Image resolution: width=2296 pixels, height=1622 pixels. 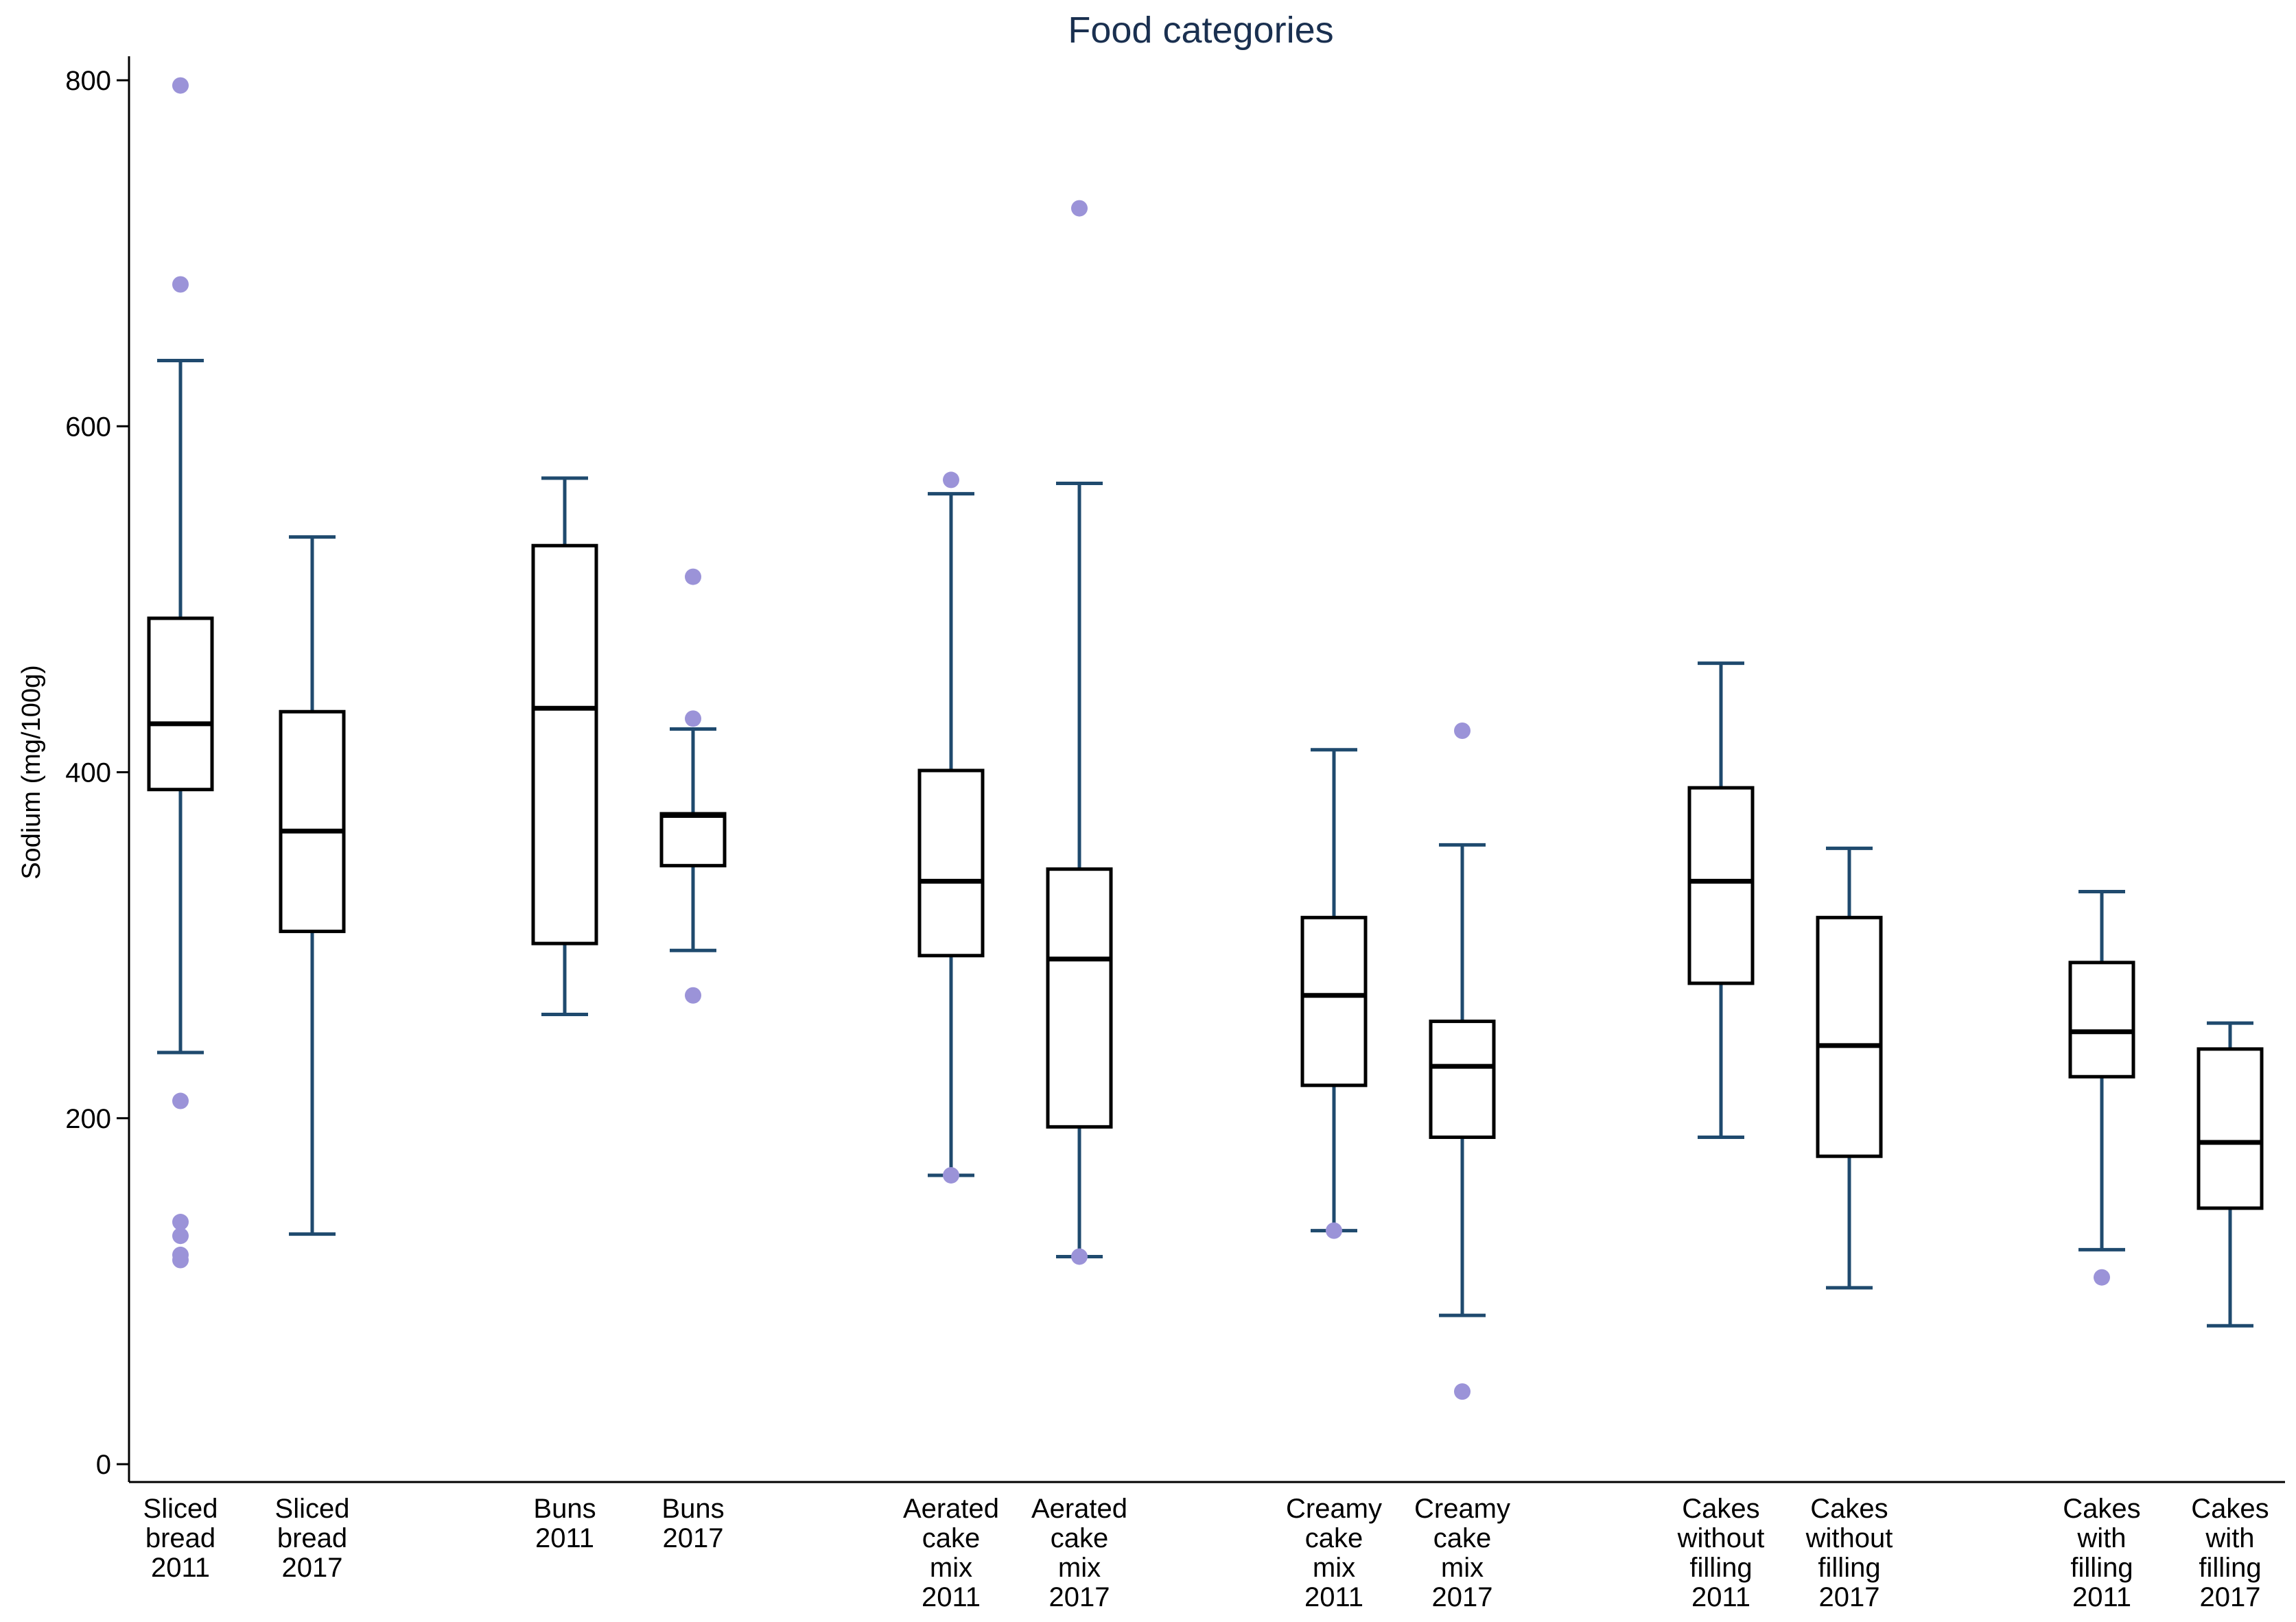 I want to click on y-tick-label-0: 0, so click(x=103, y=1465).